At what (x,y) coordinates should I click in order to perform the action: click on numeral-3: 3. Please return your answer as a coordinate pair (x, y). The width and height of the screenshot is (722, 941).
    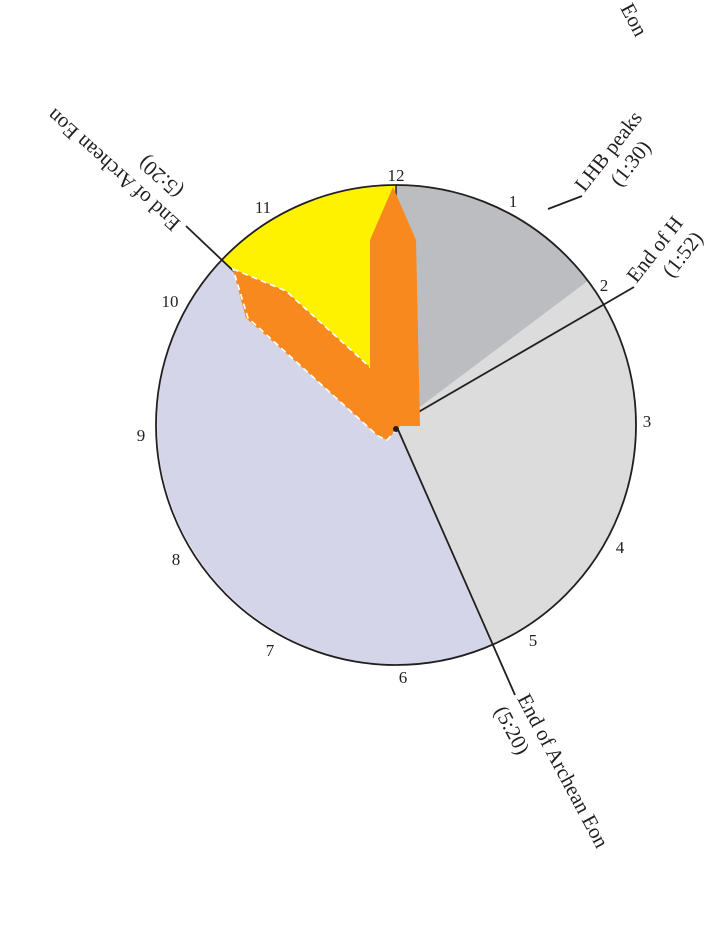
    Looking at the image, I should click on (647, 421).